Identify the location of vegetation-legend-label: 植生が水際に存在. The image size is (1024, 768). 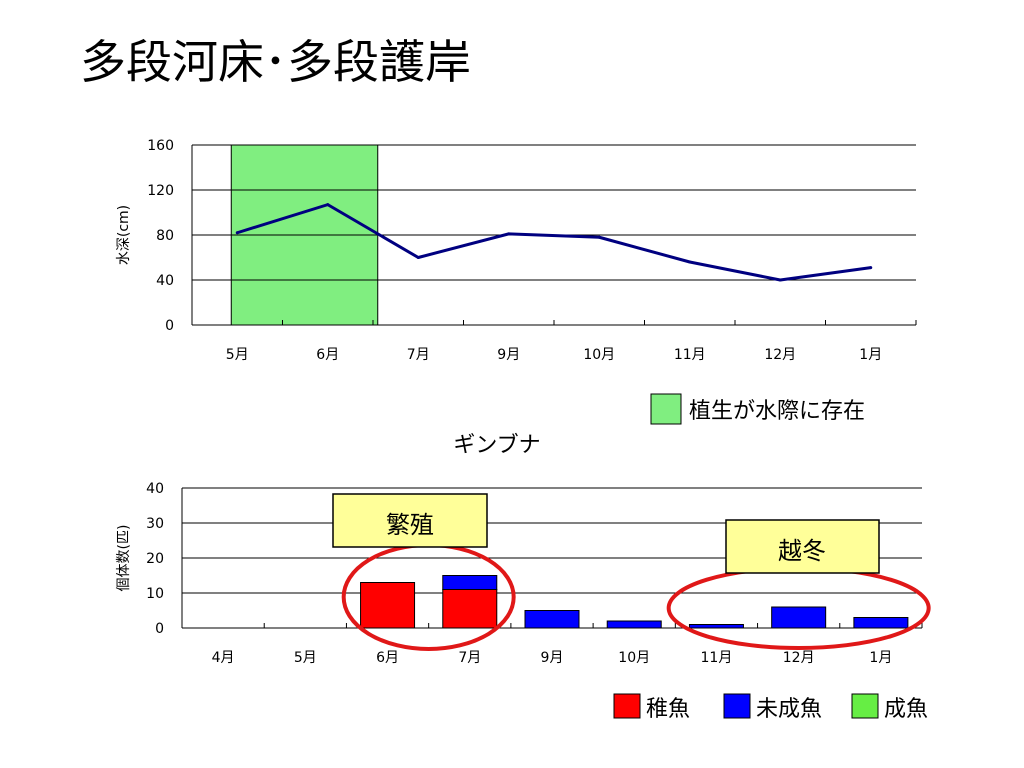
(777, 411).